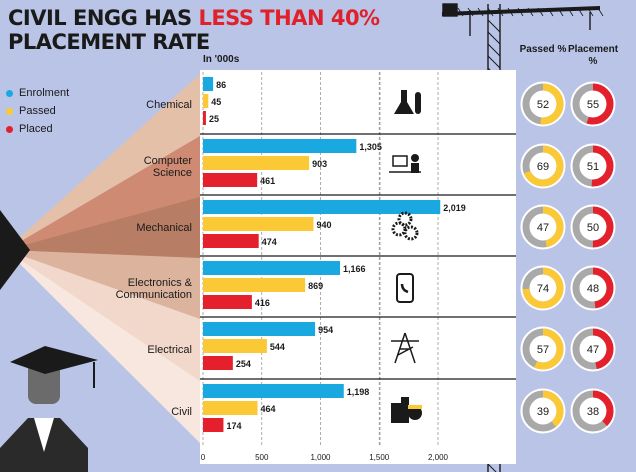 The width and height of the screenshot is (636, 472). Describe the element at coordinates (379, 457) in the screenshot. I see `x-tick-label: 1,500` at that location.